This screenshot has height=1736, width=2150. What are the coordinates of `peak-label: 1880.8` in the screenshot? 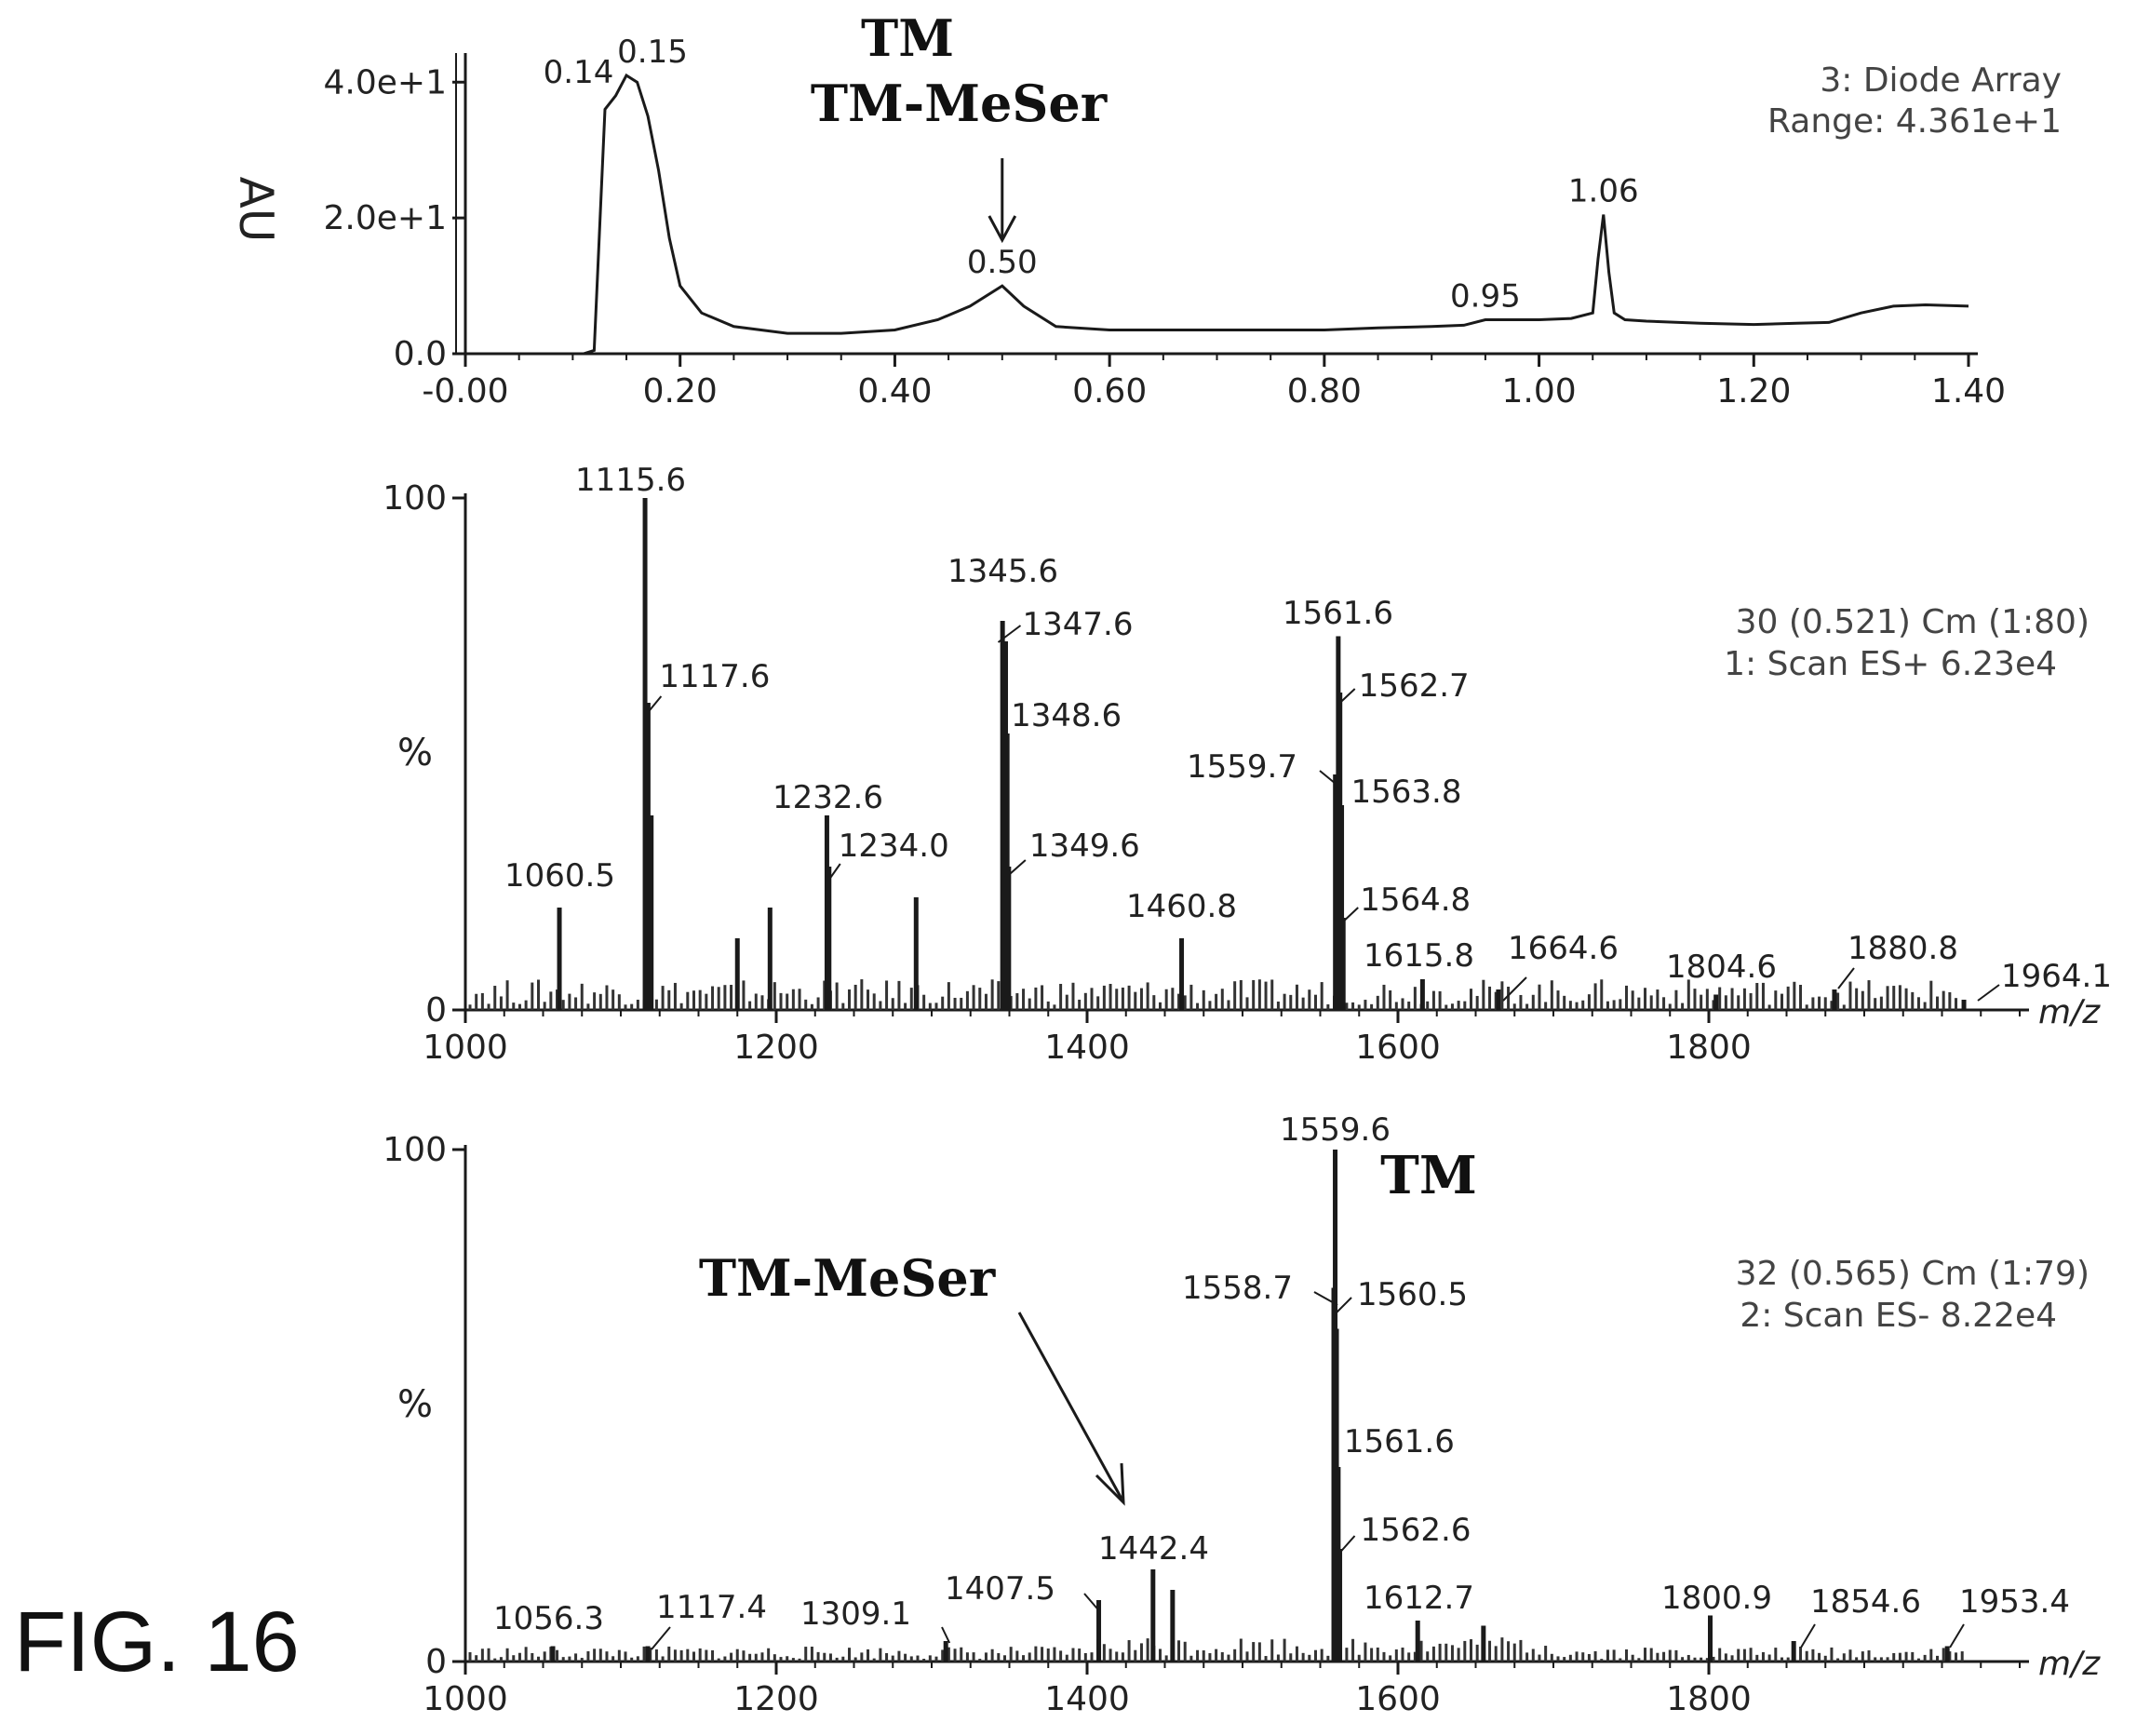 It's located at (1903, 949).